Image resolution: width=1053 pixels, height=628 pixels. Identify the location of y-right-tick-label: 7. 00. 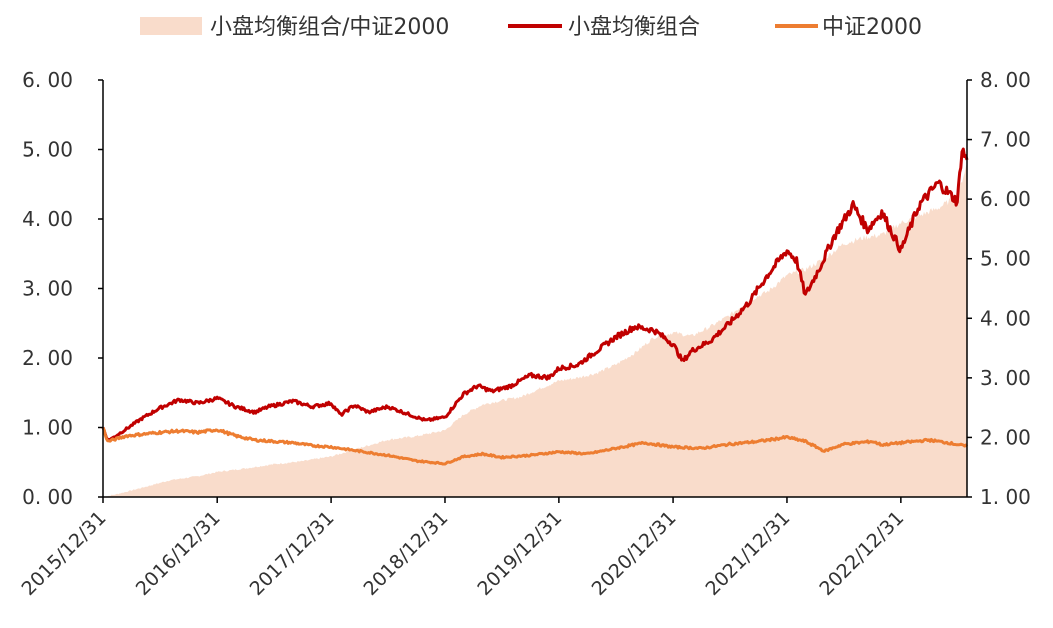
(1005, 140).